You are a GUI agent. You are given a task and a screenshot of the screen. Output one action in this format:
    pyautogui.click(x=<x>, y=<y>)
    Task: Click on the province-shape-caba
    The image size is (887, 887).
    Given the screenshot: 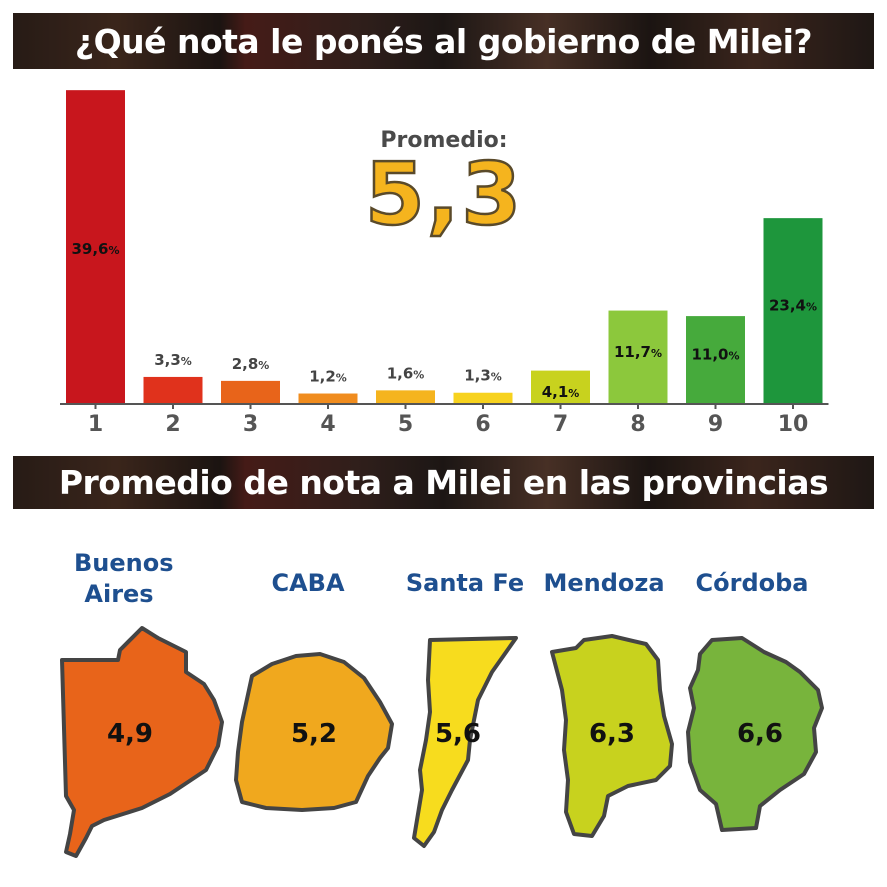 What is the action you would take?
    pyautogui.click(x=314, y=732)
    